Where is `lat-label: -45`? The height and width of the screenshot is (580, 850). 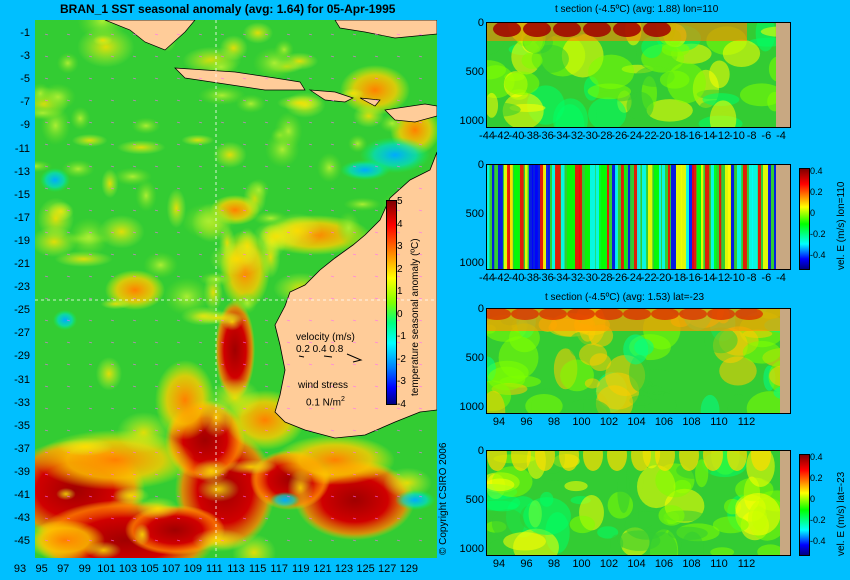 lat-label: -45 is located at coordinates (22, 541).